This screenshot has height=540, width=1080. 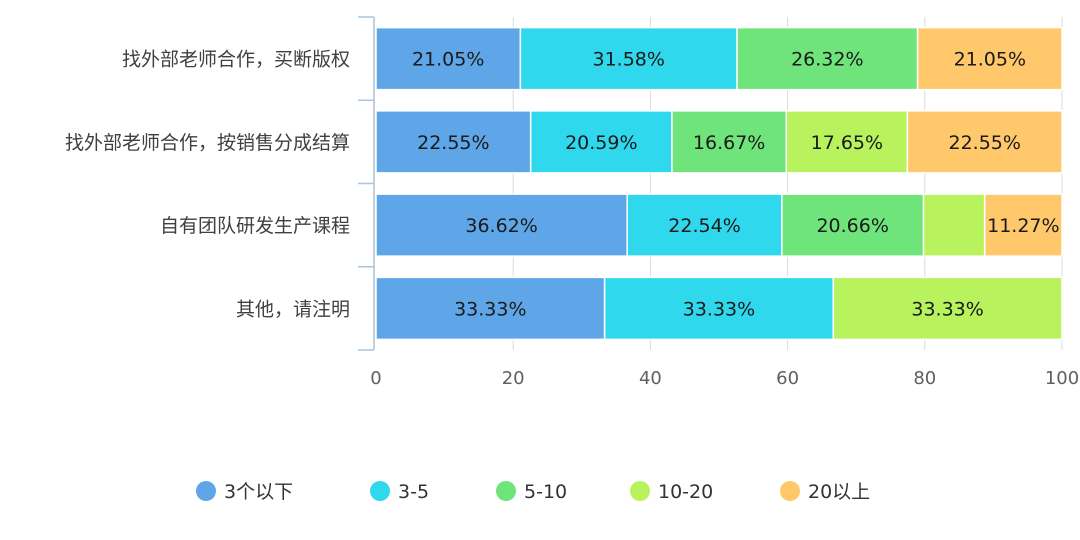 I want to click on legend-label: 3-5, so click(x=413, y=492).